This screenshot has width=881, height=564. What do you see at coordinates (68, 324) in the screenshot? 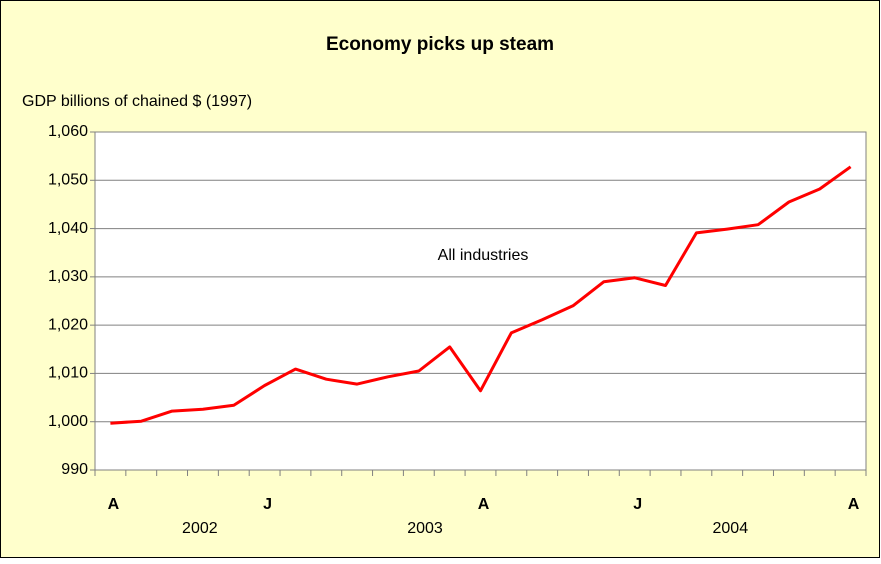
I see `y-tick-label: 1,020` at bounding box center [68, 324].